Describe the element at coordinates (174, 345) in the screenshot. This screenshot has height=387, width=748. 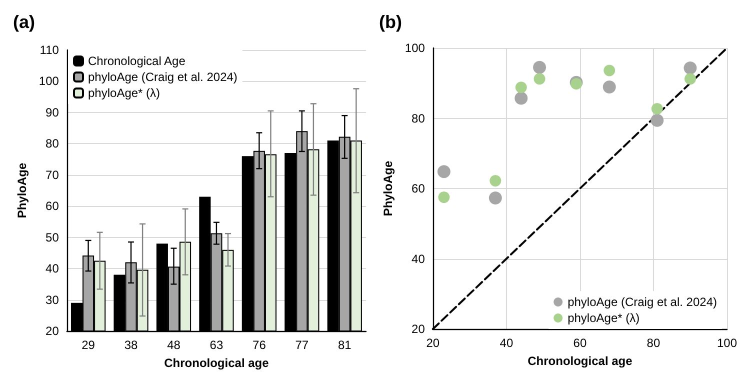
I see `x-tick-label: 48` at that location.